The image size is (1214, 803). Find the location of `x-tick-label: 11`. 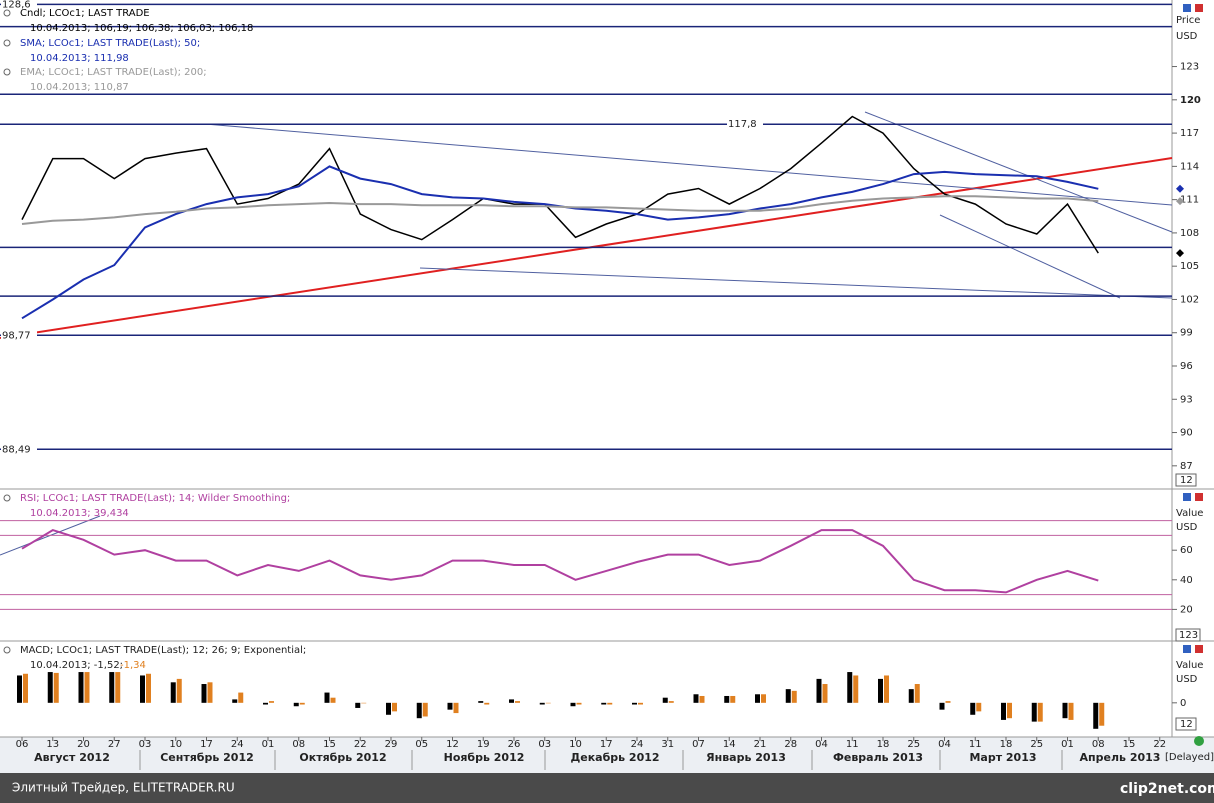

x-tick-label: 11 is located at coordinates (975, 744).